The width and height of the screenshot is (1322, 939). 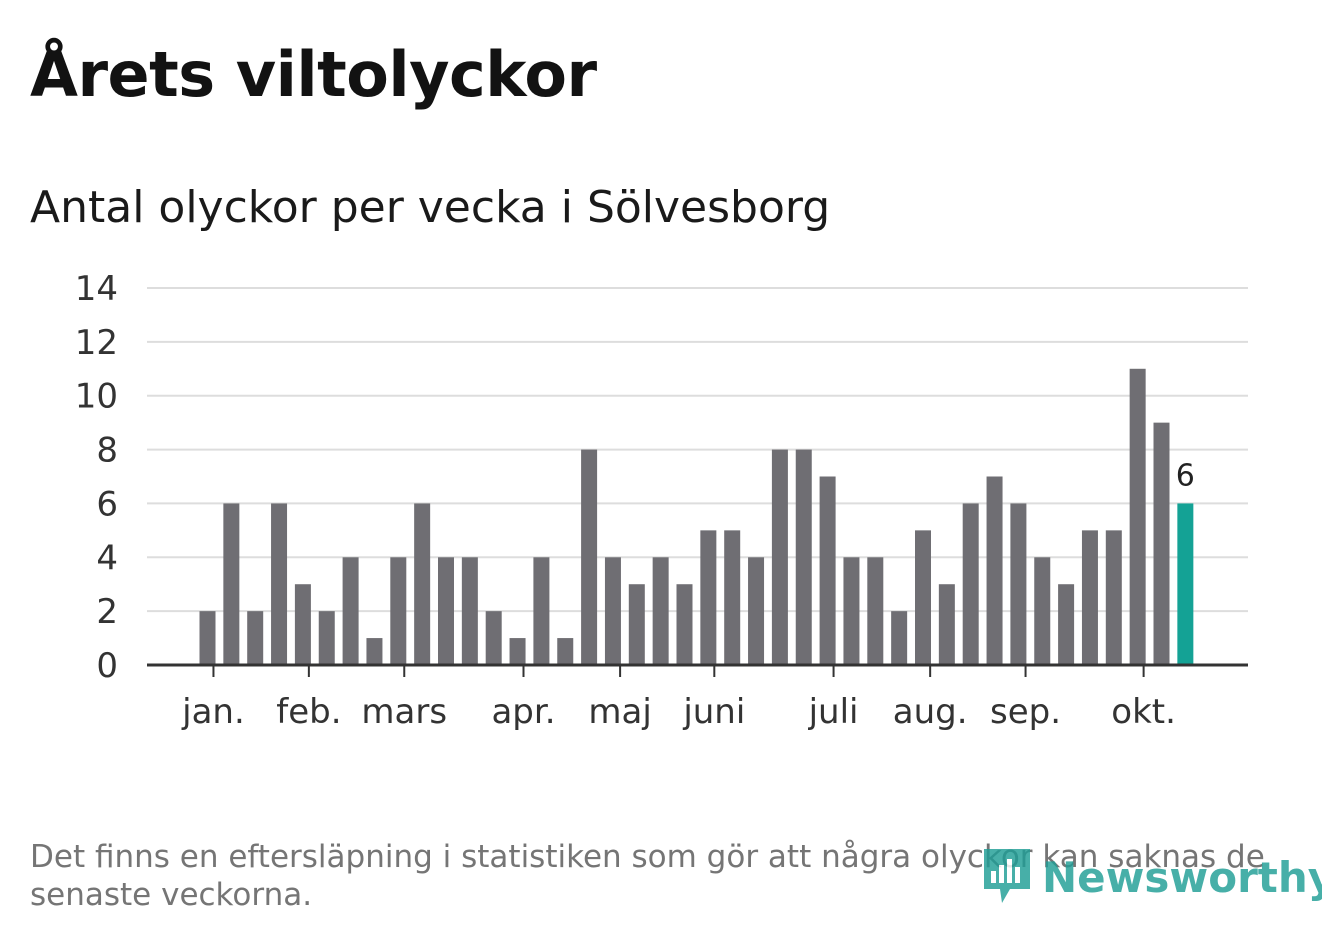 What do you see at coordinates (1185, 475) in the screenshot?
I see `bar-data-label: 6` at bounding box center [1185, 475].